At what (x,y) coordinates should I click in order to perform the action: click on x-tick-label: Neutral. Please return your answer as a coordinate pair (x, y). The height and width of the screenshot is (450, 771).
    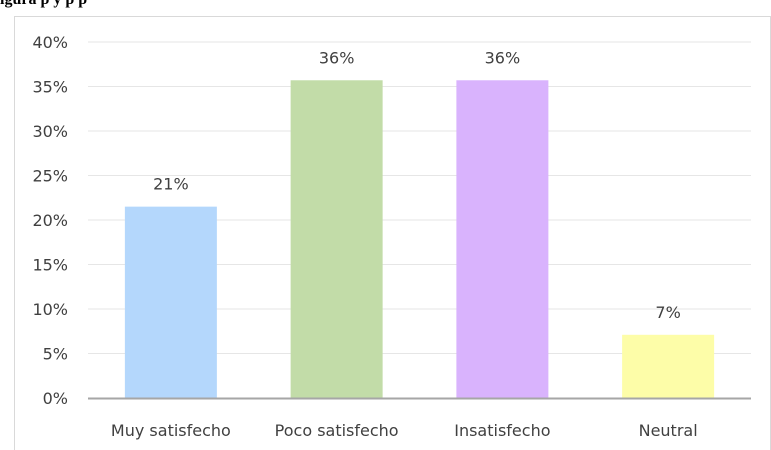
    Looking at the image, I should click on (668, 430).